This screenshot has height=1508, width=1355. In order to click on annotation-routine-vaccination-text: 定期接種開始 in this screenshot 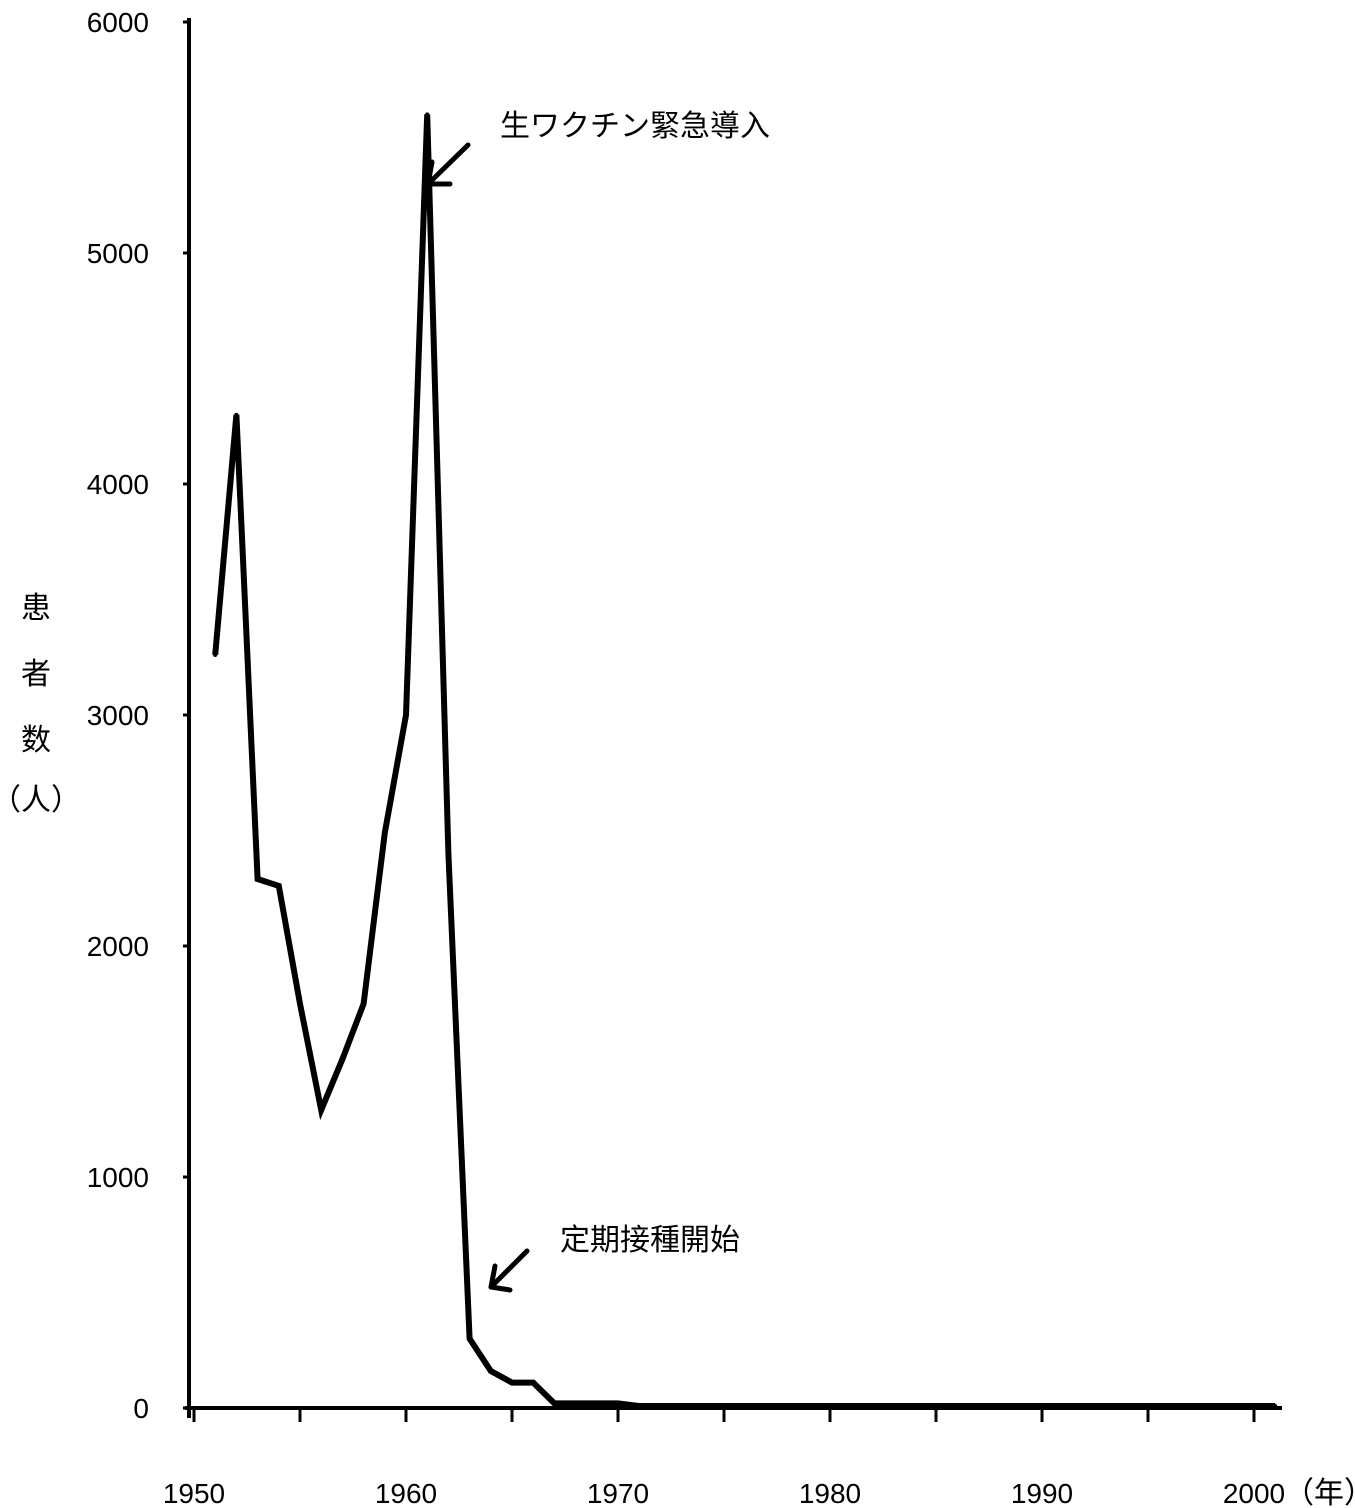, I will do `click(650, 1240)`.